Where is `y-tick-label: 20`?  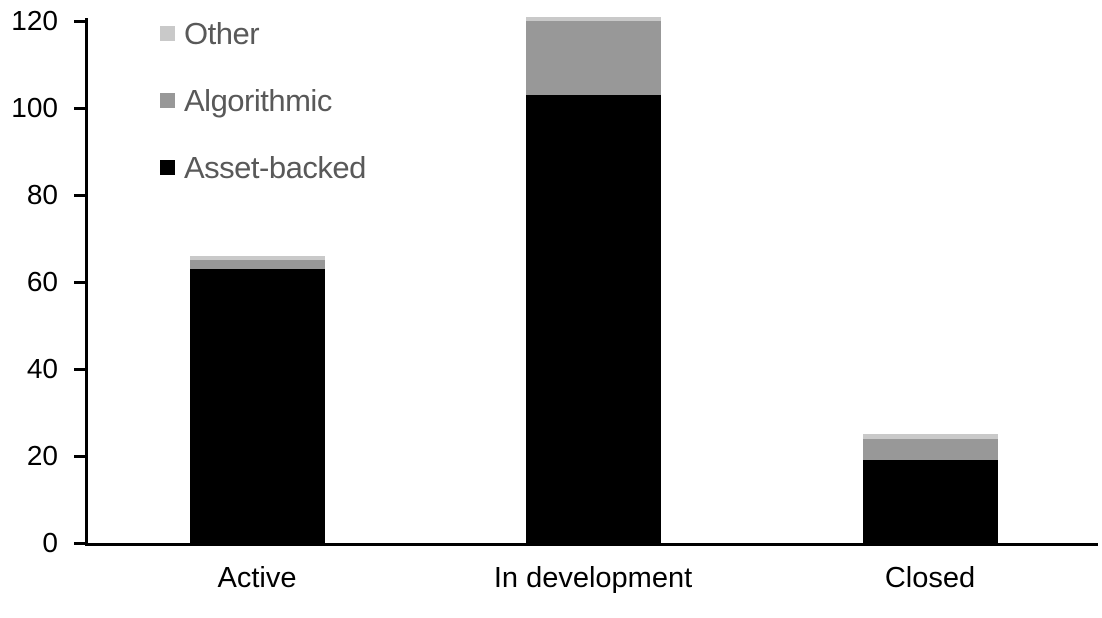 y-tick-label: 20 is located at coordinates (42, 455).